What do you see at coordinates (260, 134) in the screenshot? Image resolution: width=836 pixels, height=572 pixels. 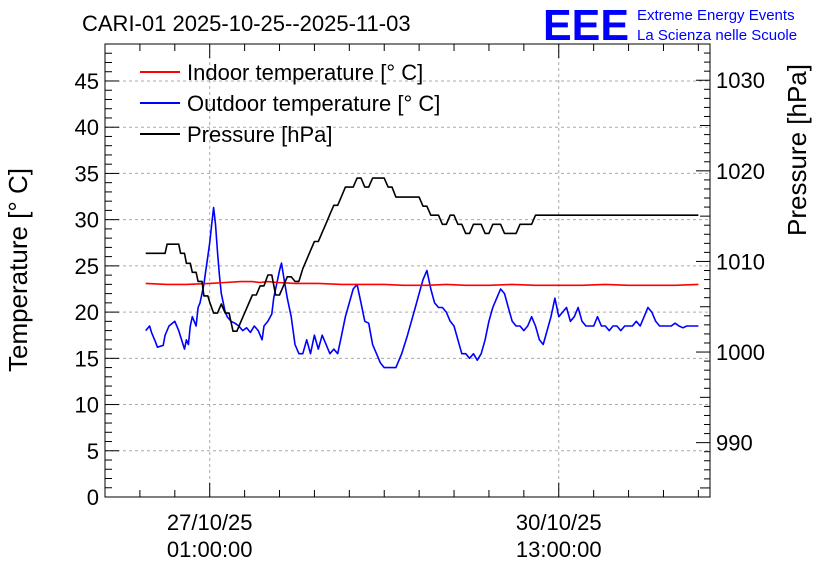 I see `legend-label: Pressure [hPa]` at bounding box center [260, 134].